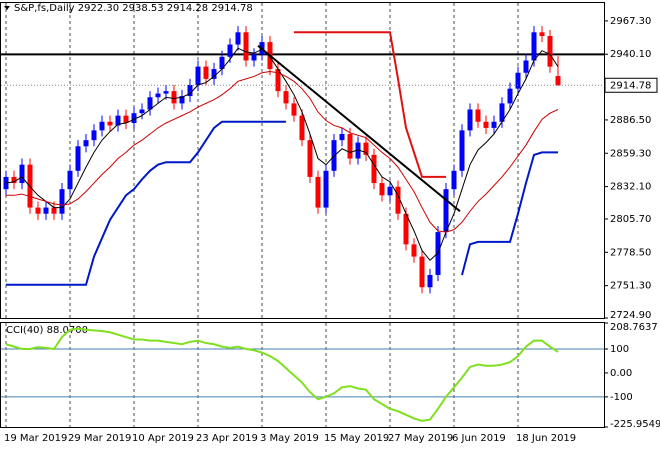 This screenshot has height=450, width=660. What do you see at coordinates (630, 187) in the screenshot?
I see `y-tick-label: 2832.10` at bounding box center [630, 187].